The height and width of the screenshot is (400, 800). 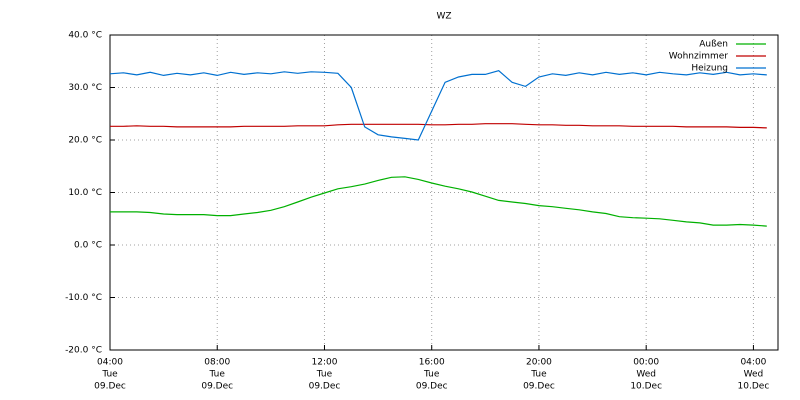 What do you see at coordinates (443, 17) in the screenshot?
I see `chart-title: WZ` at bounding box center [443, 17].